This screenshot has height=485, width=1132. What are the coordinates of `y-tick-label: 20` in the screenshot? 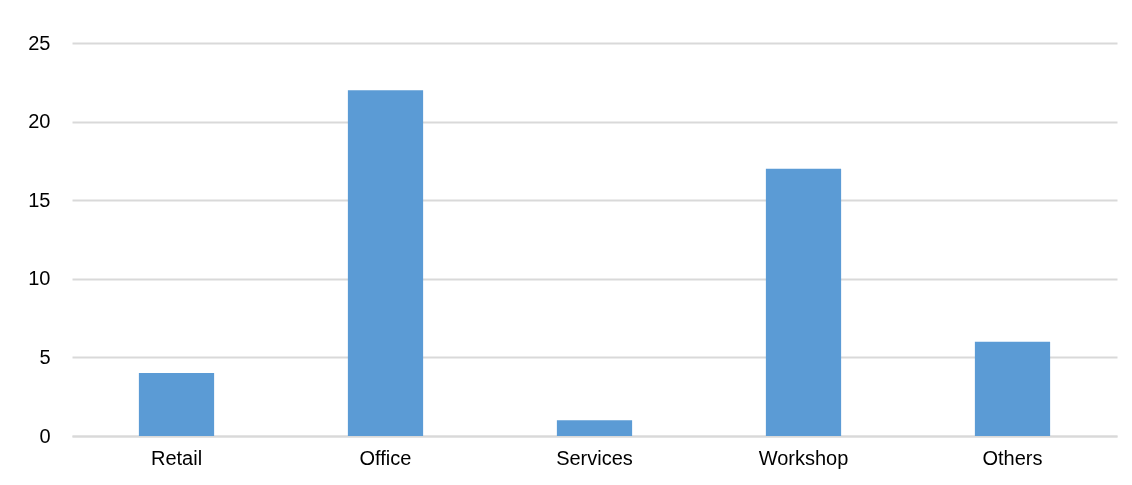 It's located at (39, 121).